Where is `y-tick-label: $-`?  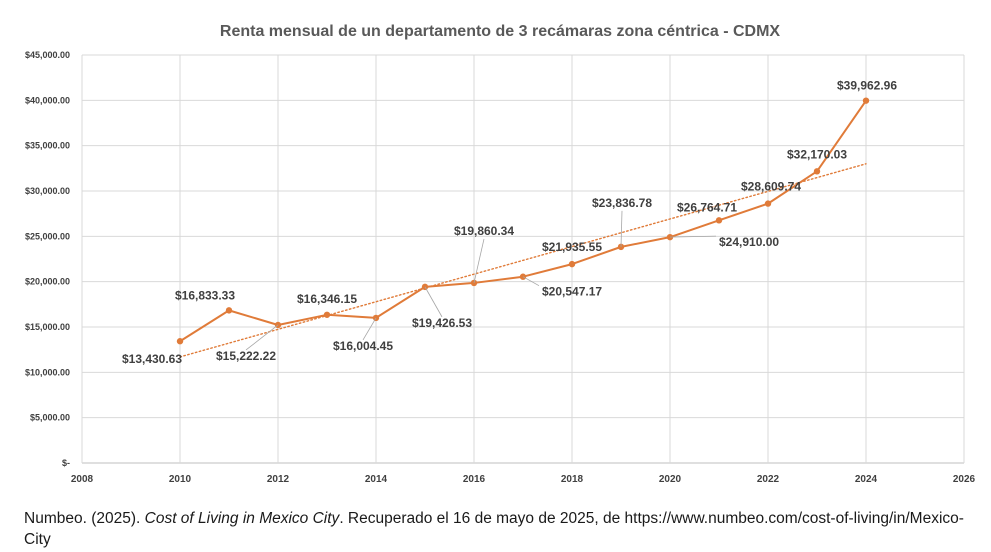 y-tick-label: $- is located at coordinates (66, 463).